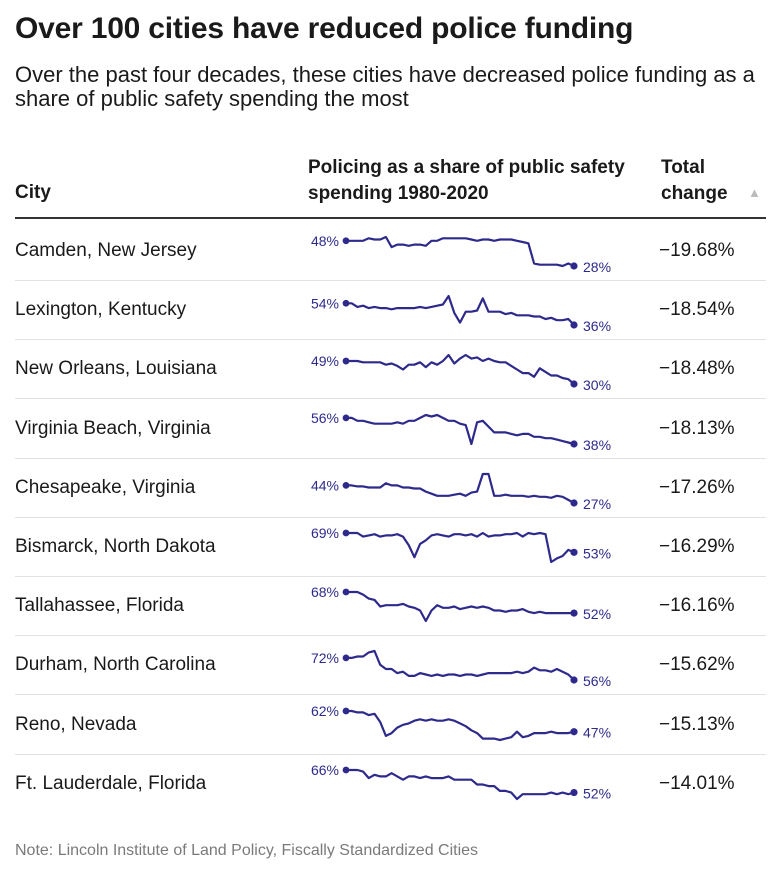 The height and width of the screenshot is (884, 780). Describe the element at coordinates (597, 553) in the screenshot. I see `sparkline-end-label: 53%` at that location.